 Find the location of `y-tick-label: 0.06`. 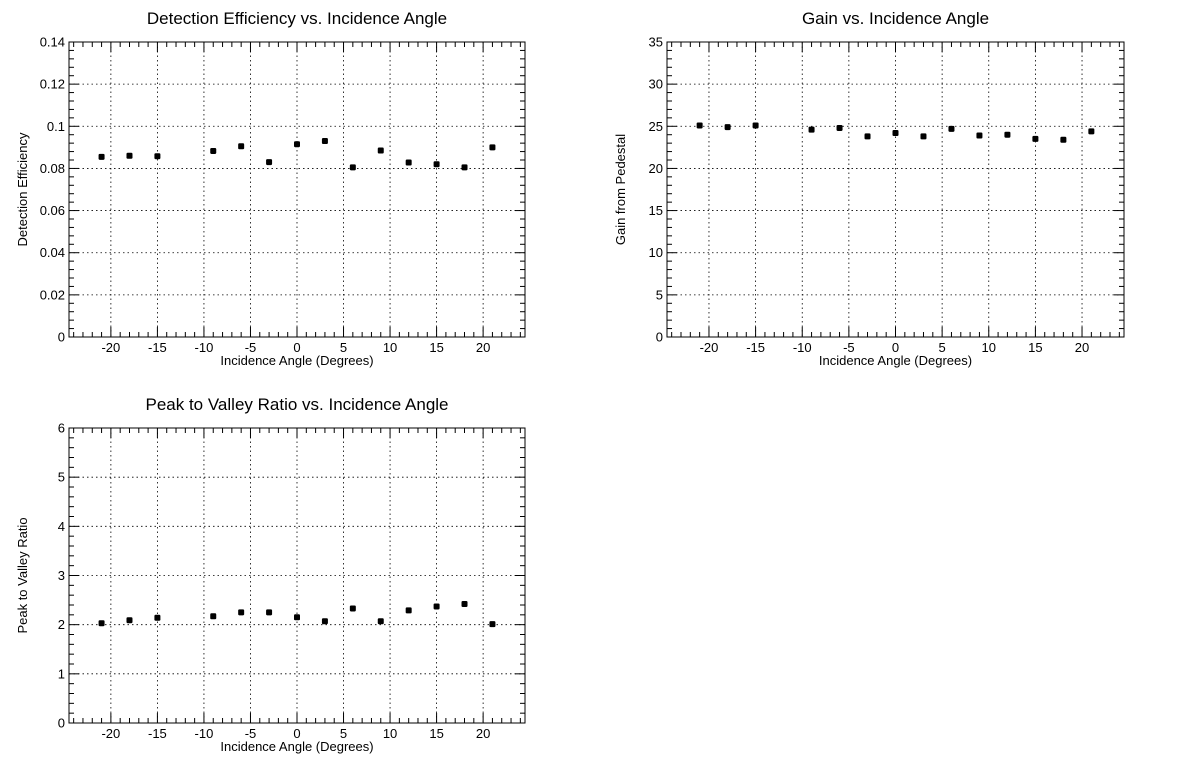

y-tick-label: 0.06 is located at coordinates (52, 210).